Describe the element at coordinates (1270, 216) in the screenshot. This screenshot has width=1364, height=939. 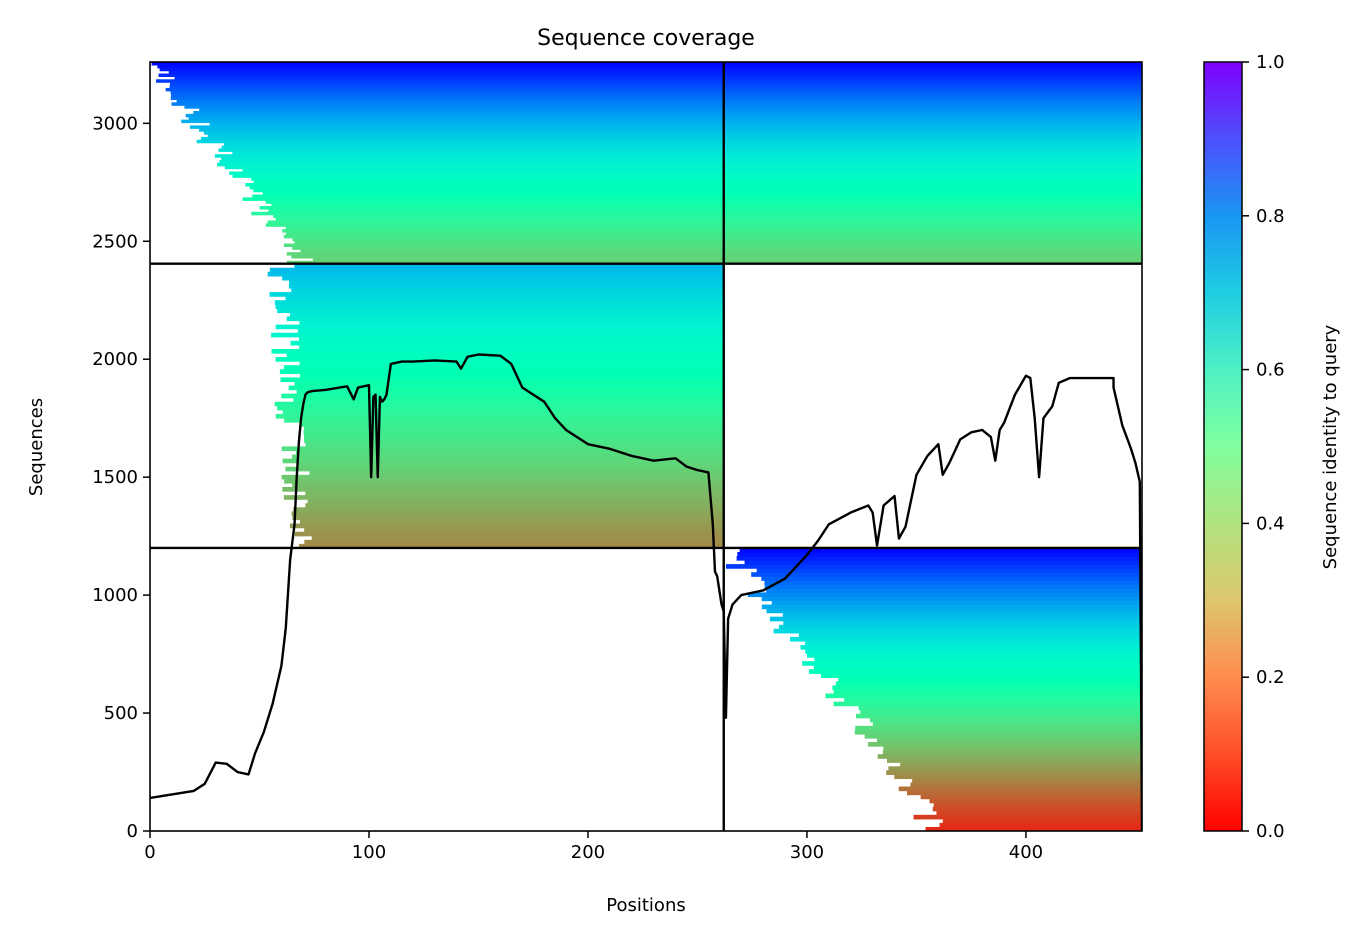
I see `colorbar-tick-label: 0.8` at that location.